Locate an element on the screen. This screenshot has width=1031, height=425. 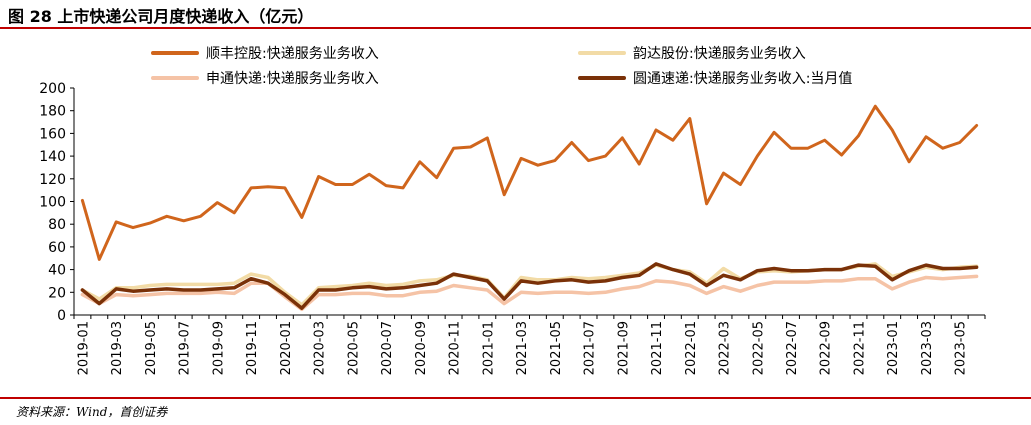
y-tick-label: 0 is located at coordinates (61, 316).